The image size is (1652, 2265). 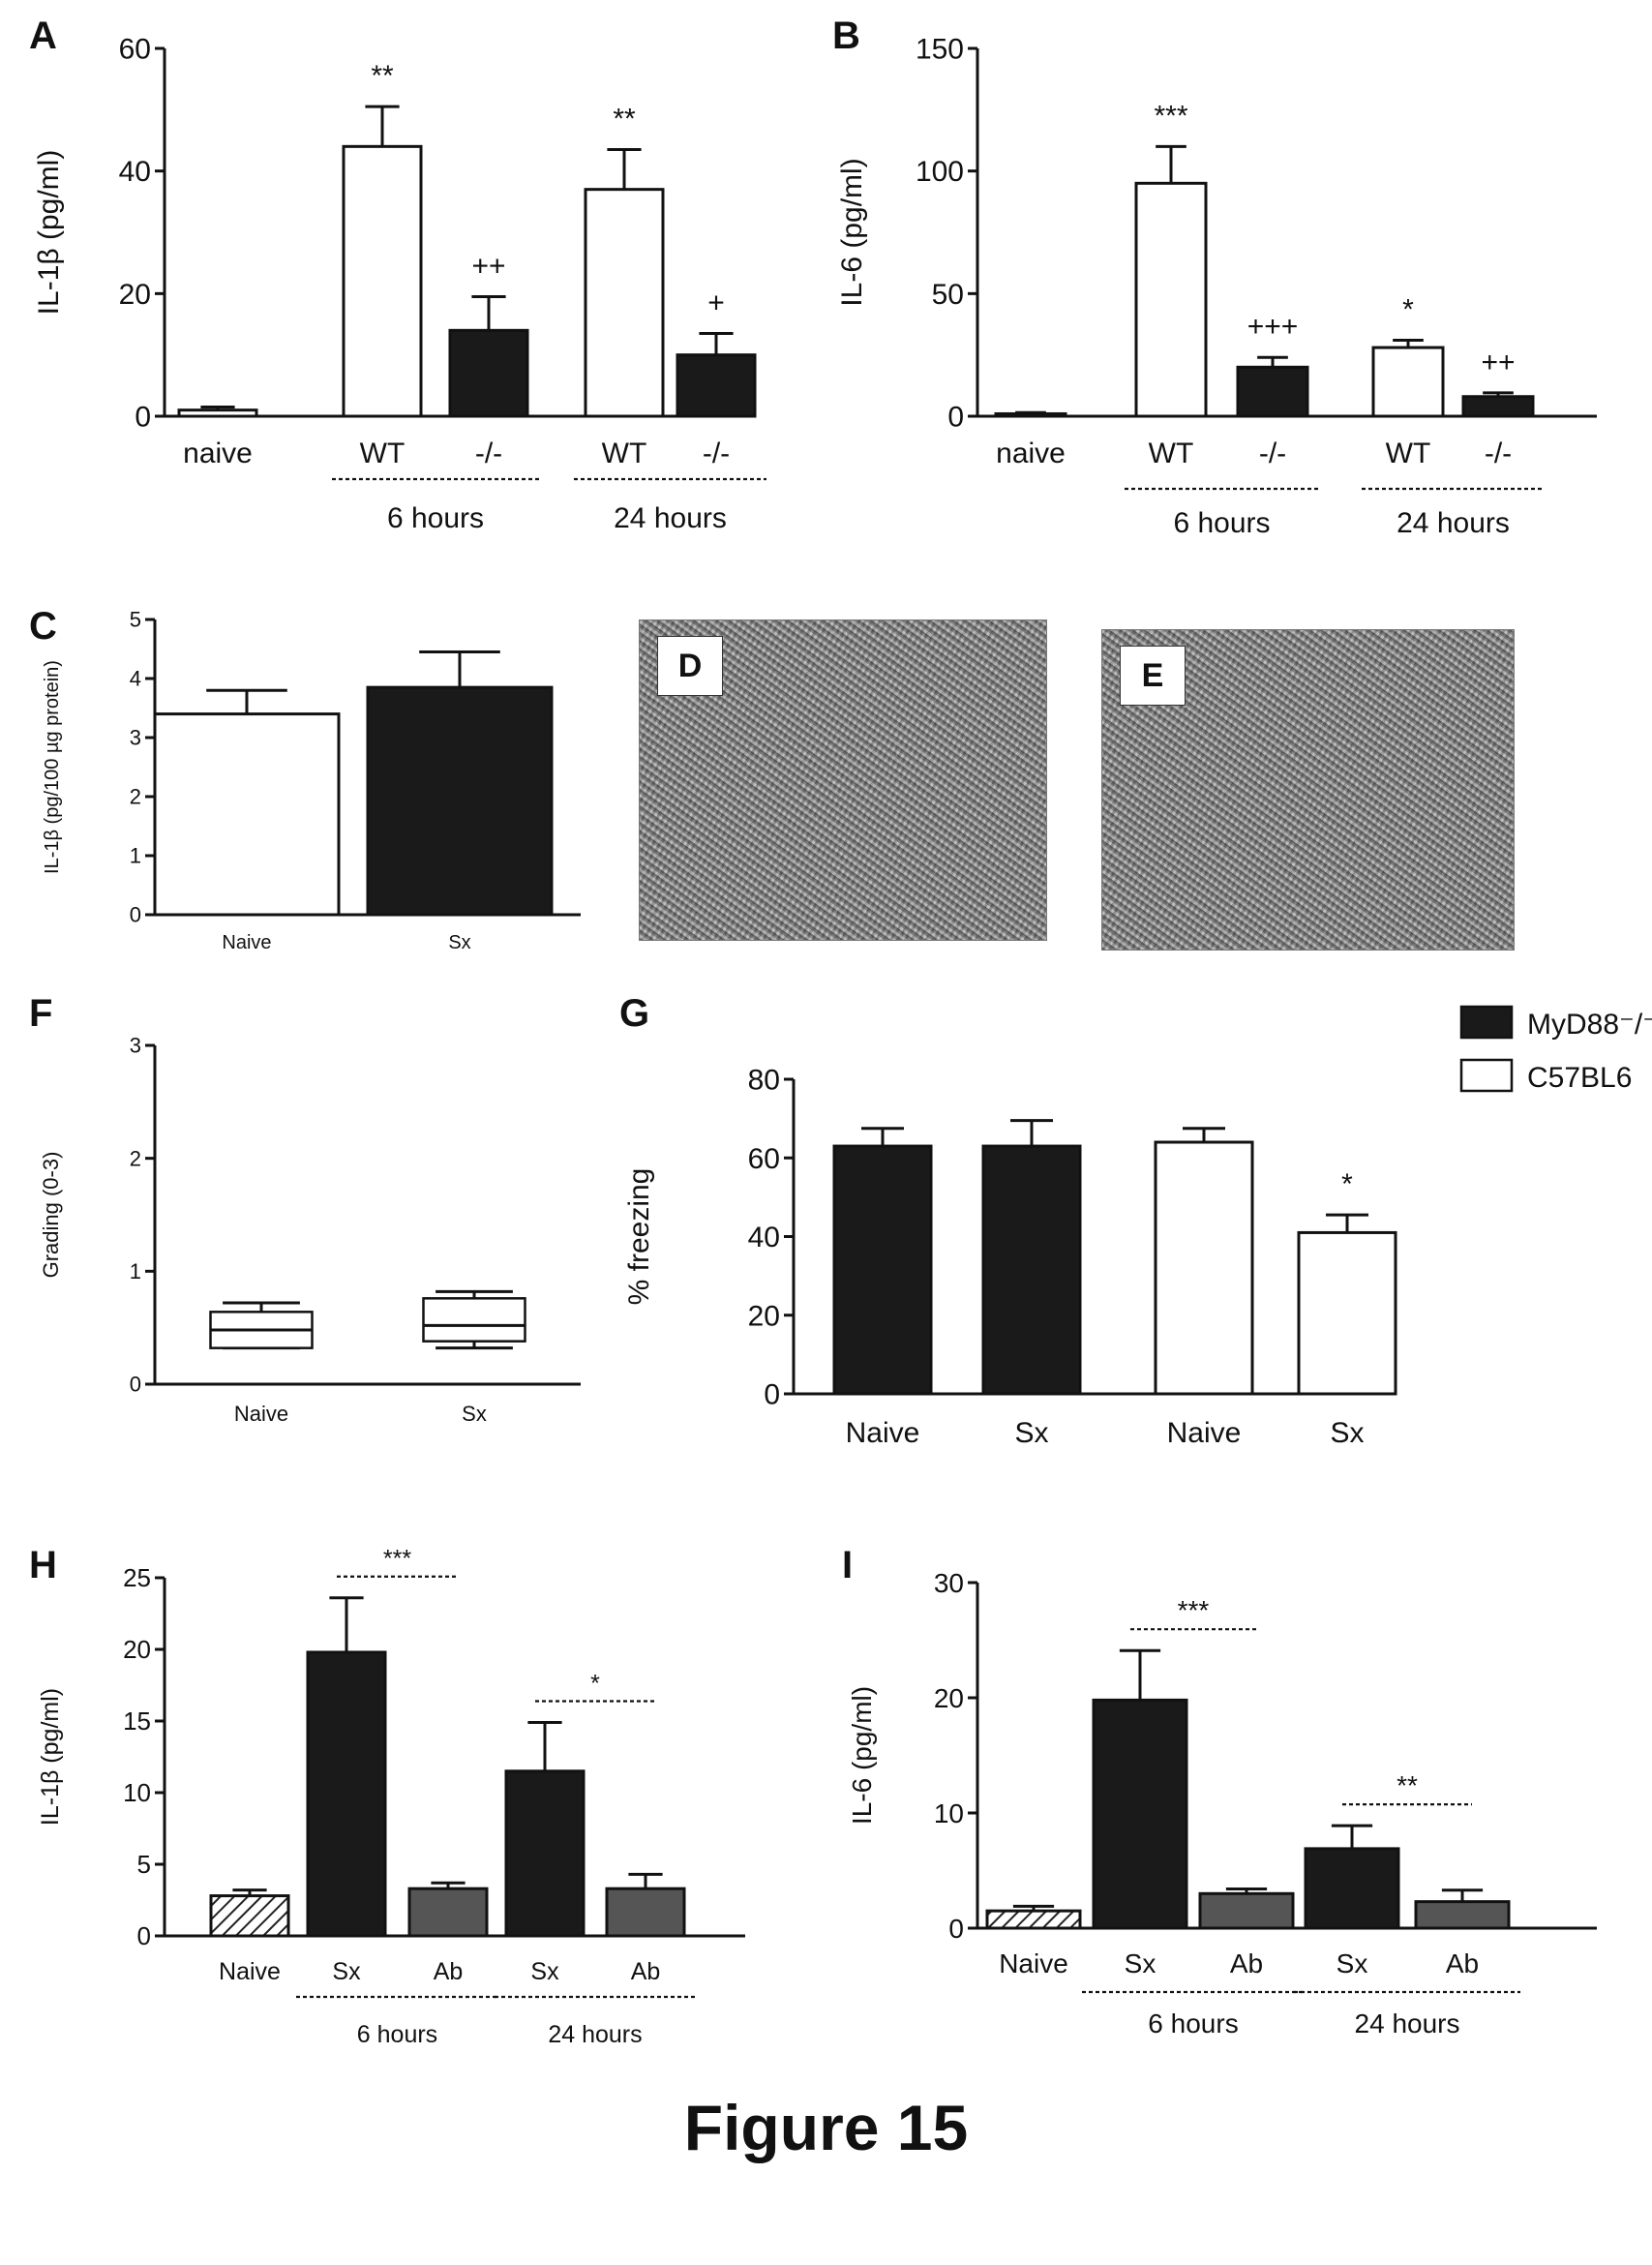 I want to click on y-tick-label: 100, so click(x=940, y=172).